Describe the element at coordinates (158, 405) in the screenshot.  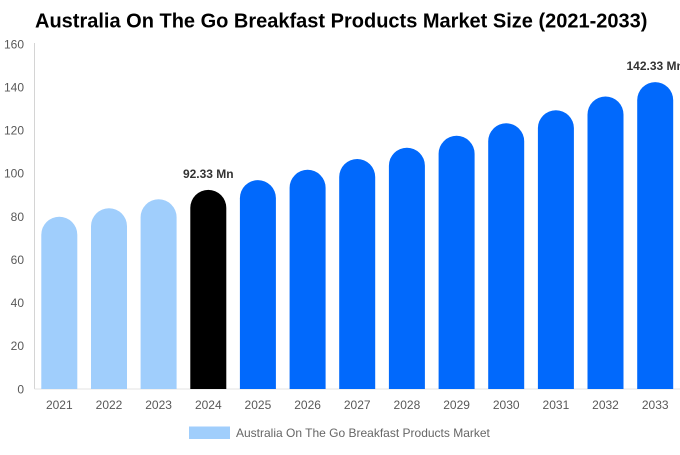
I see `svg-text: 2023` at that location.